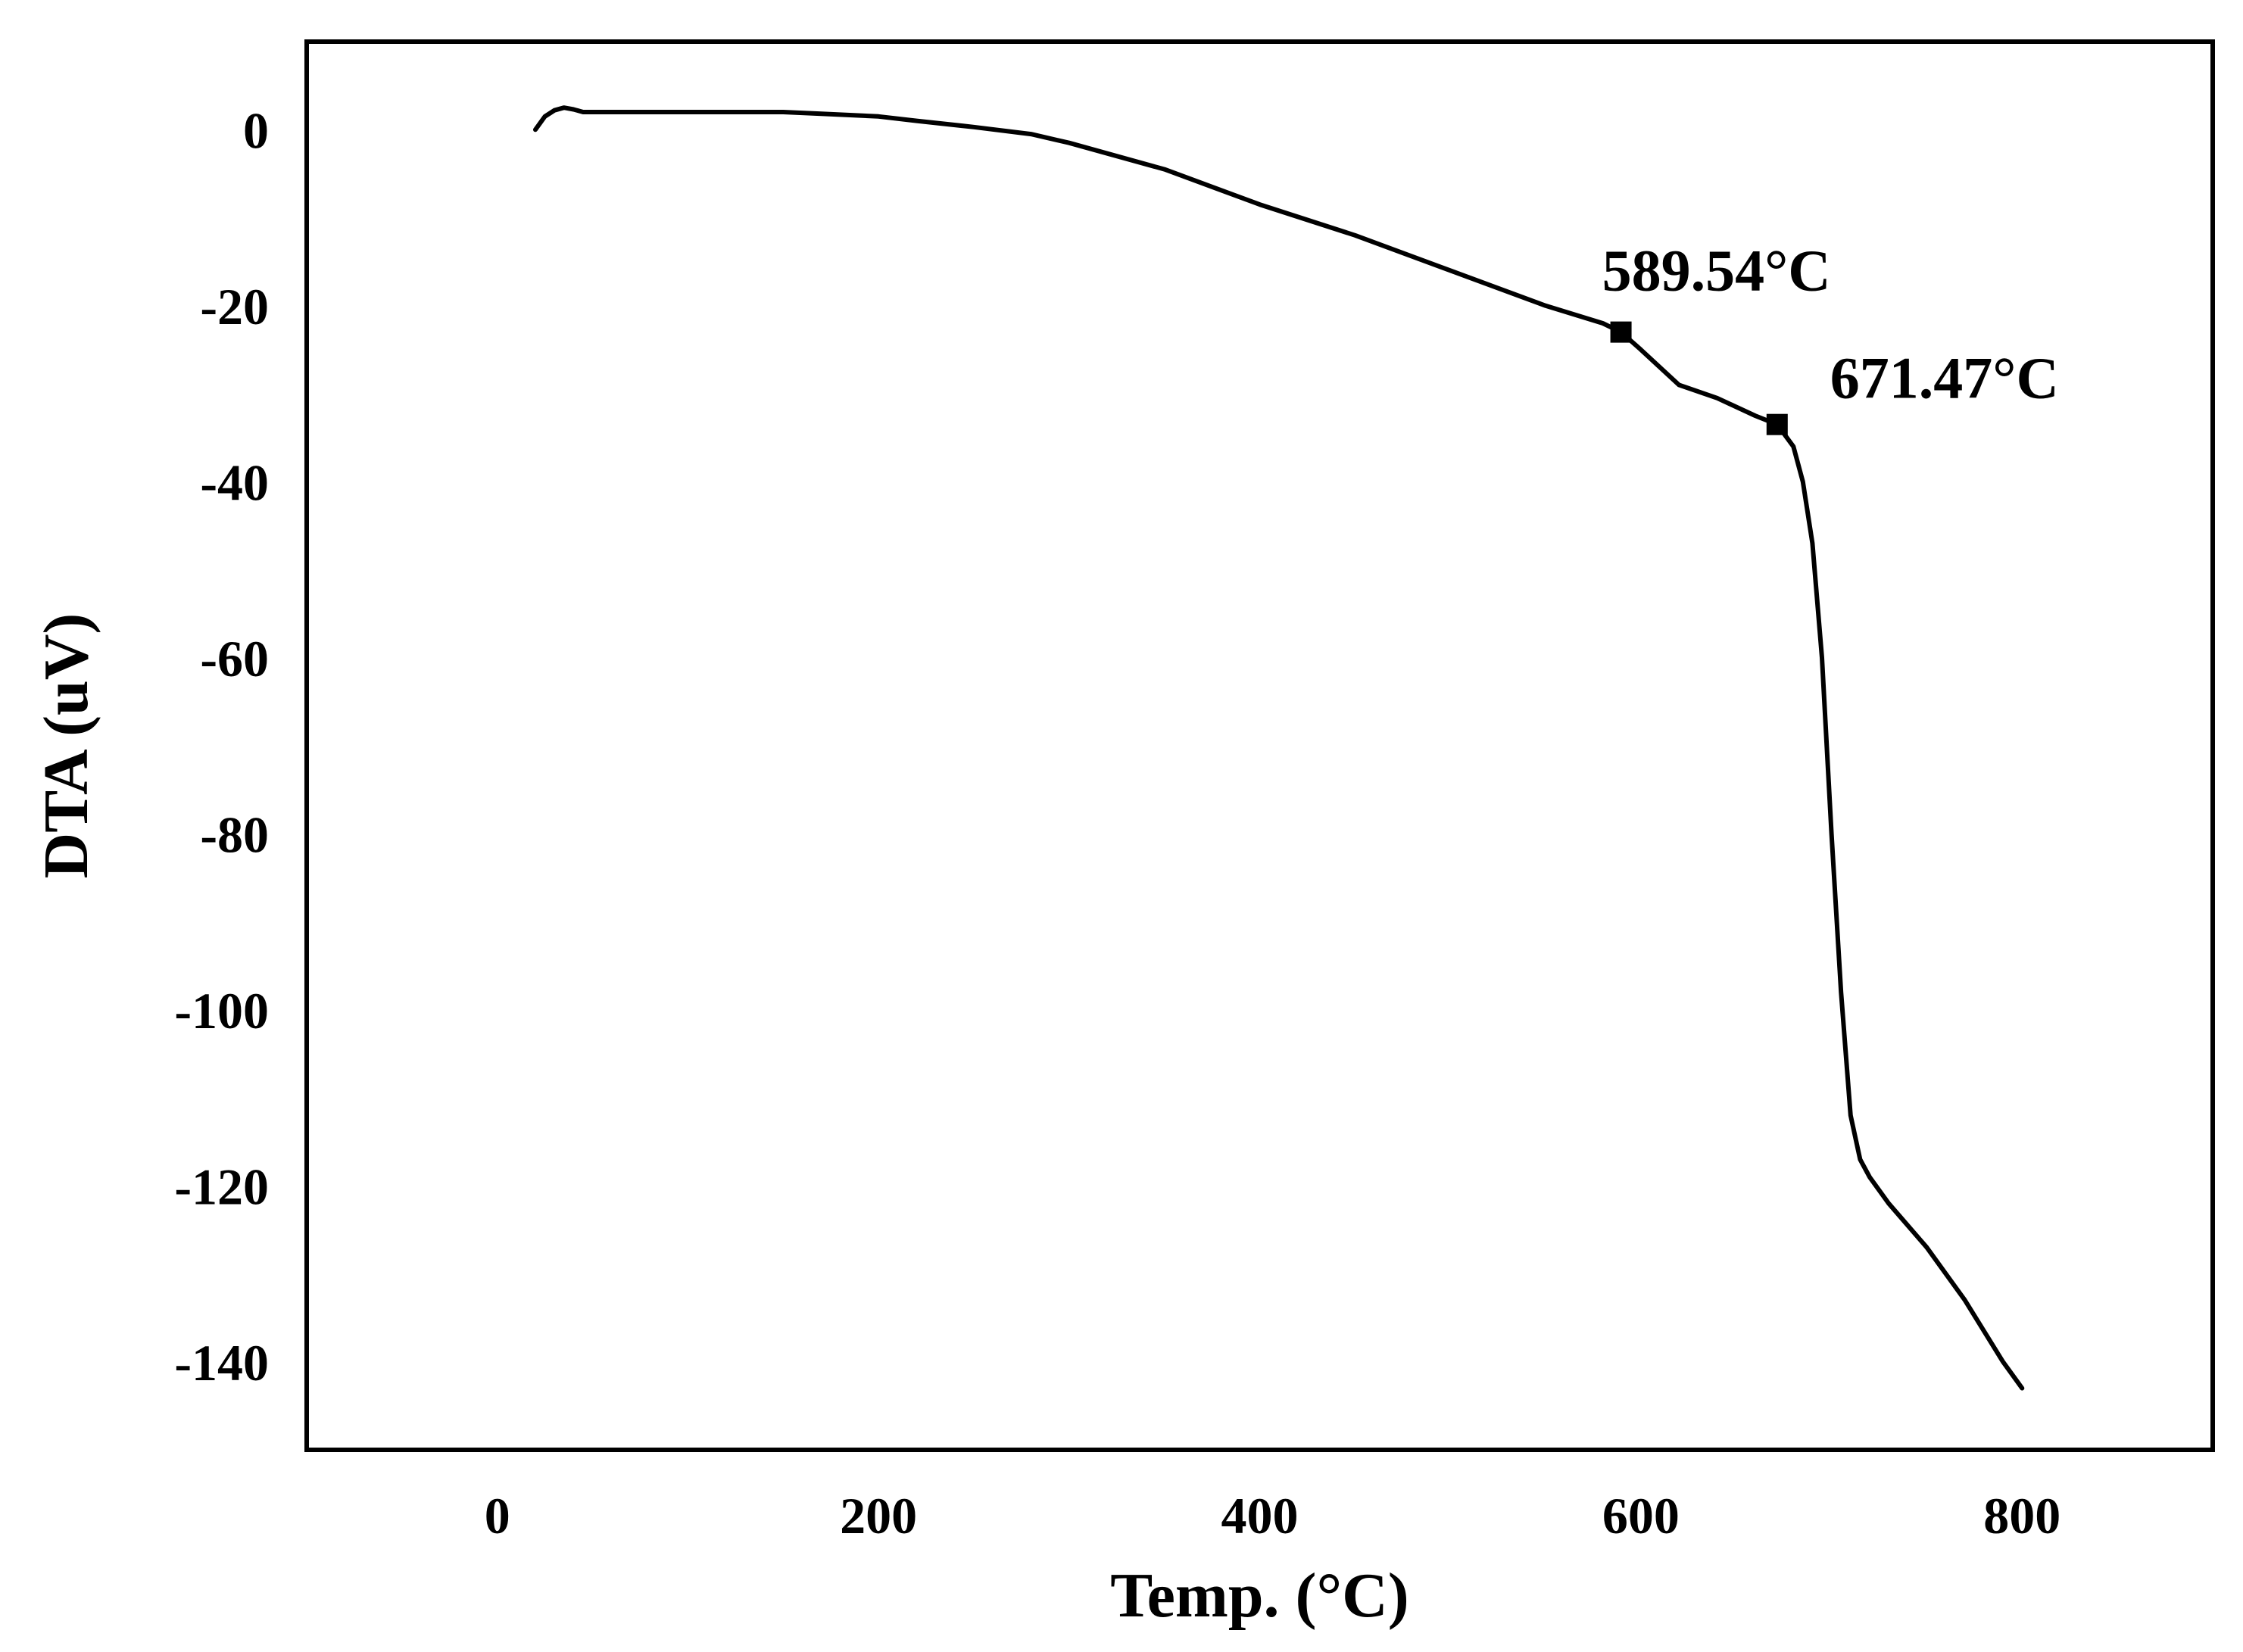 Image resolution: width=2243 pixels, height=1652 pixels. I want to click on peak-annotation: 589.54°C, so click(1716, 271).